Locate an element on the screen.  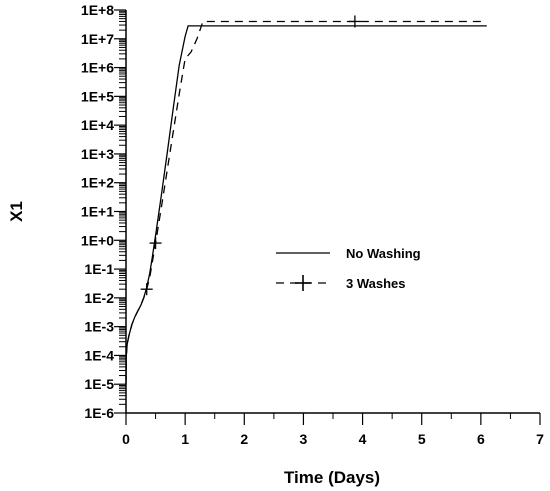
y-tick-label: 1E+8 is located at coordinates (97, 10).